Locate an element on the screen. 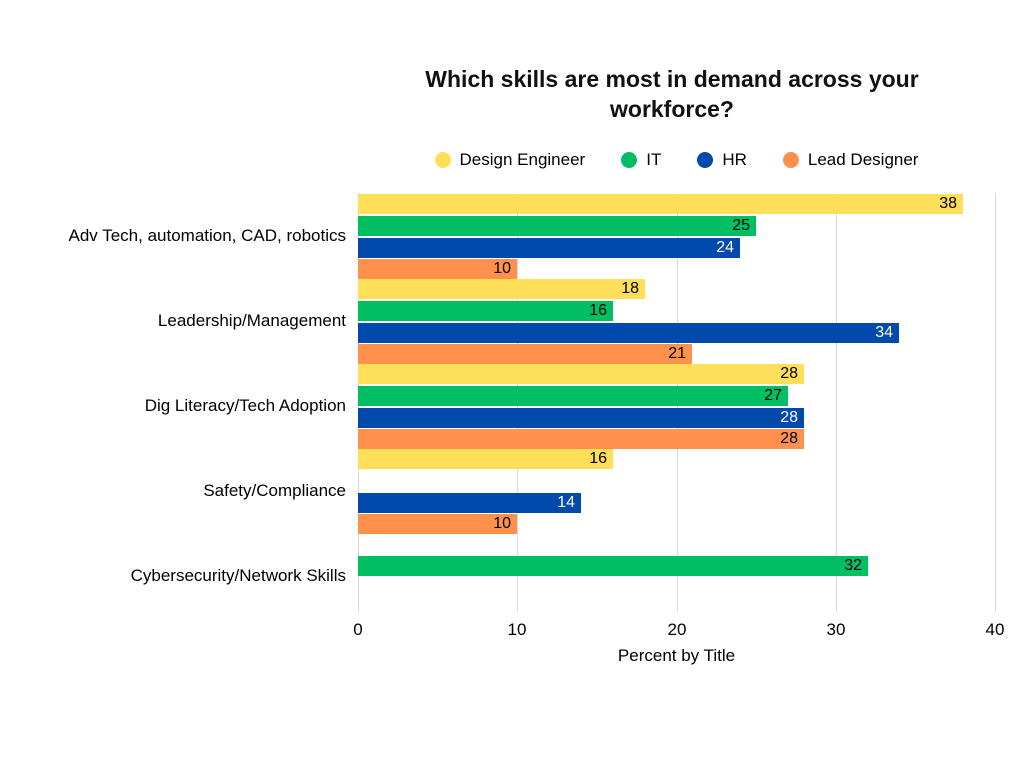 The height and width of the screenshot is (768, 1024). bar-it-dig-literacy-tech-adoption: 27 is located at coordinates (573, 396).